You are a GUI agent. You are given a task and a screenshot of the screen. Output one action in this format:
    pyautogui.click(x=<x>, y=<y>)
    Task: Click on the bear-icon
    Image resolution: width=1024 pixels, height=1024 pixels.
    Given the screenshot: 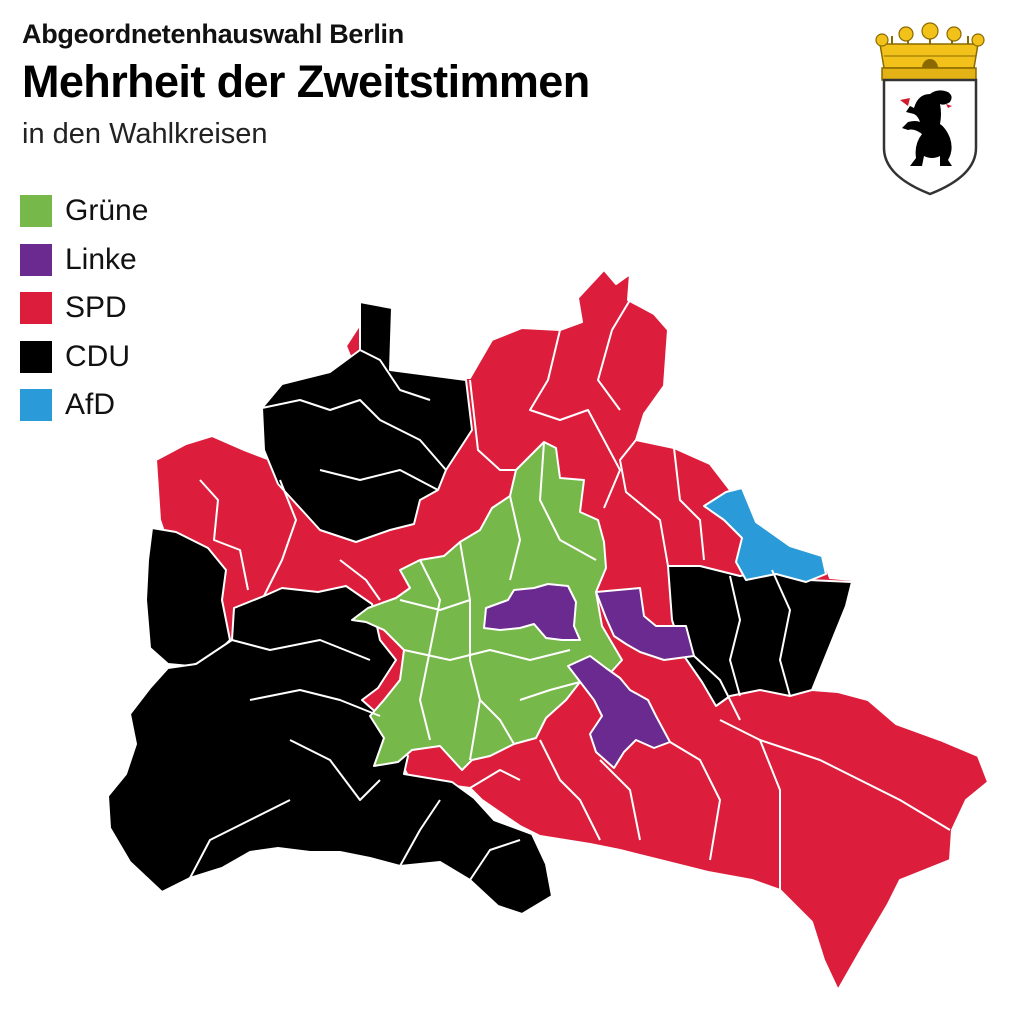 What is the action you would take?
    pyautogui.click(x=926, y=128)
    